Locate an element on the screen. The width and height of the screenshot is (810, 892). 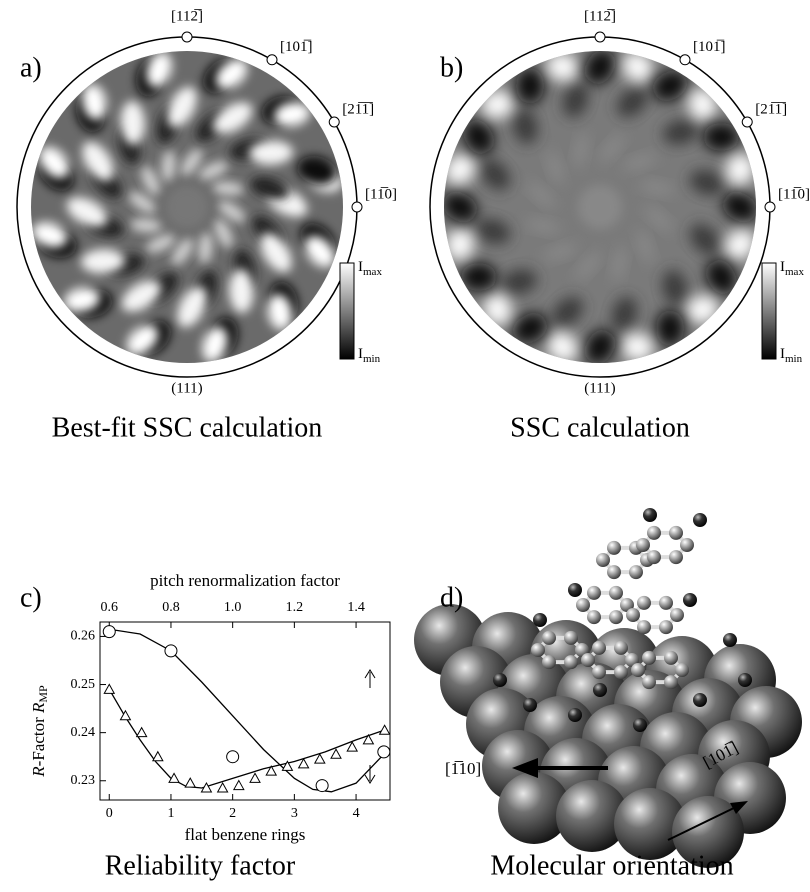
axis-arrow is located at coordinates (370, 774).